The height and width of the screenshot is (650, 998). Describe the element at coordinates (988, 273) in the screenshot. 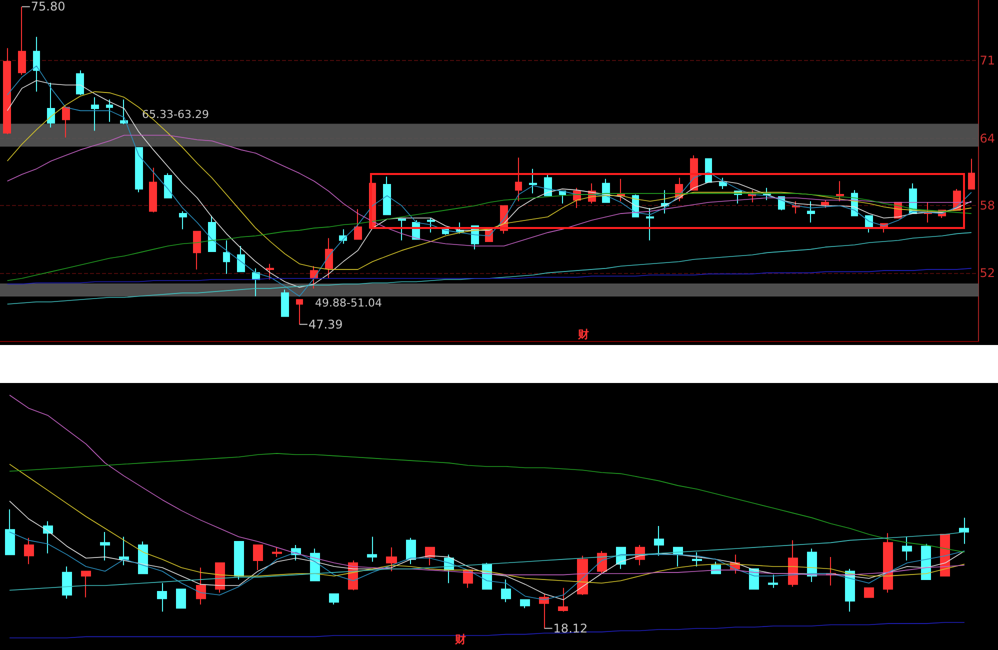

I see `y-tick-label: 52` at that location.